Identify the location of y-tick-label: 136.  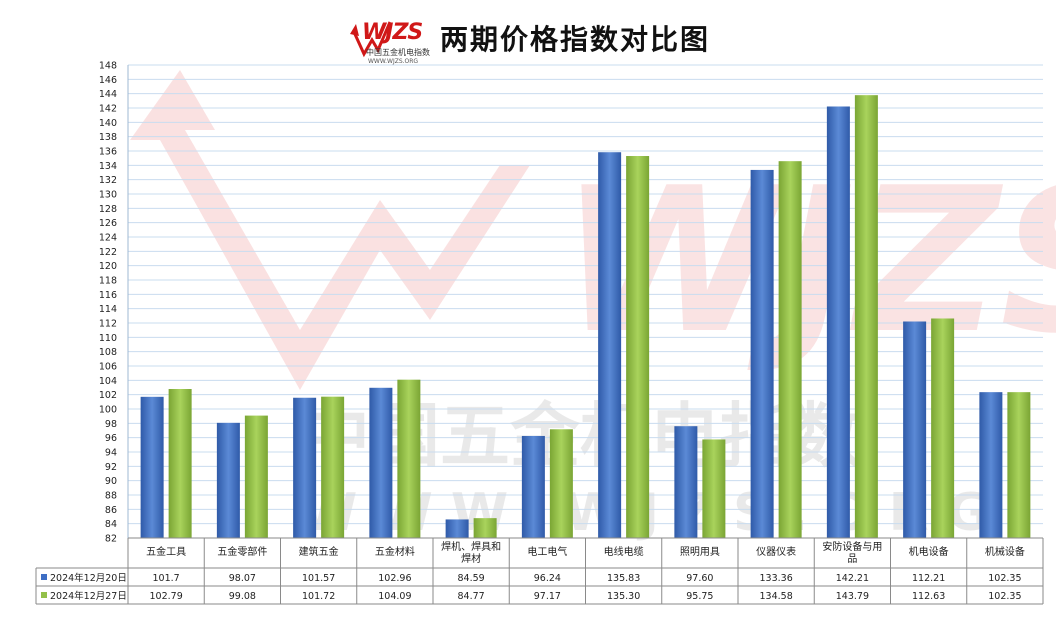
(108, 152).